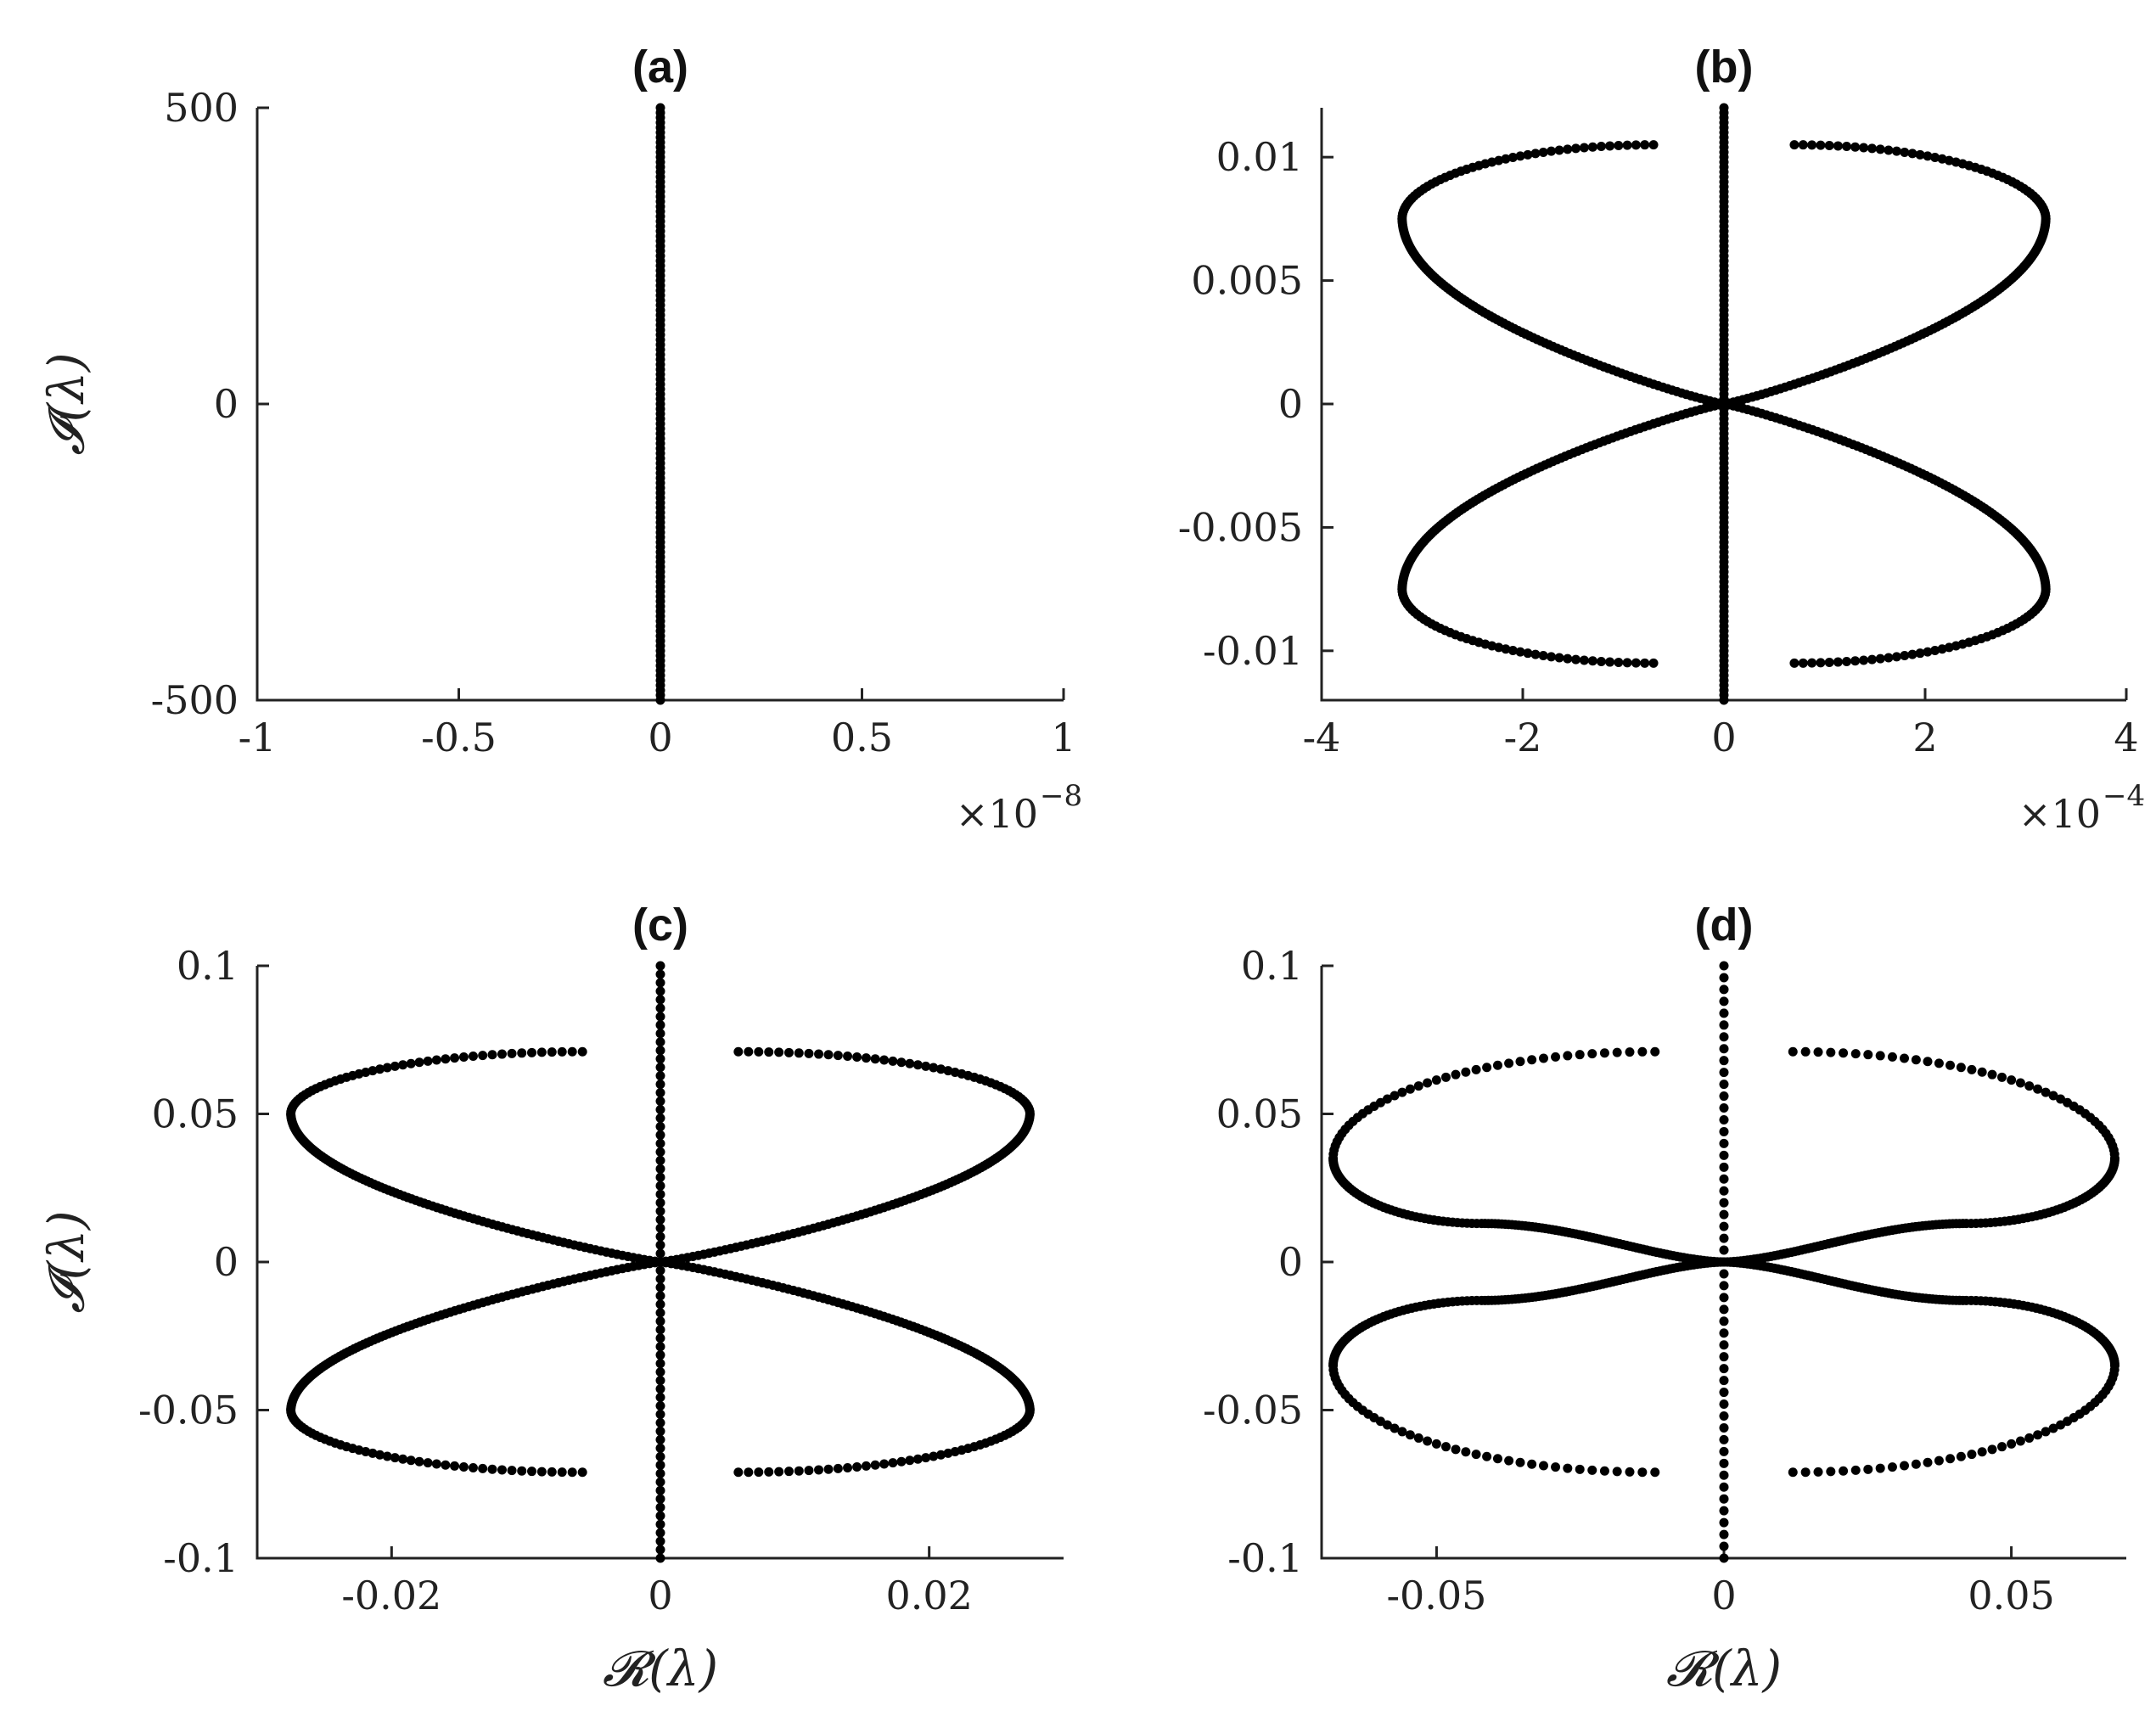 This screenshot has width=2156, height=1733. I want to click on x-tick-label: 1, so click(1063, 737).